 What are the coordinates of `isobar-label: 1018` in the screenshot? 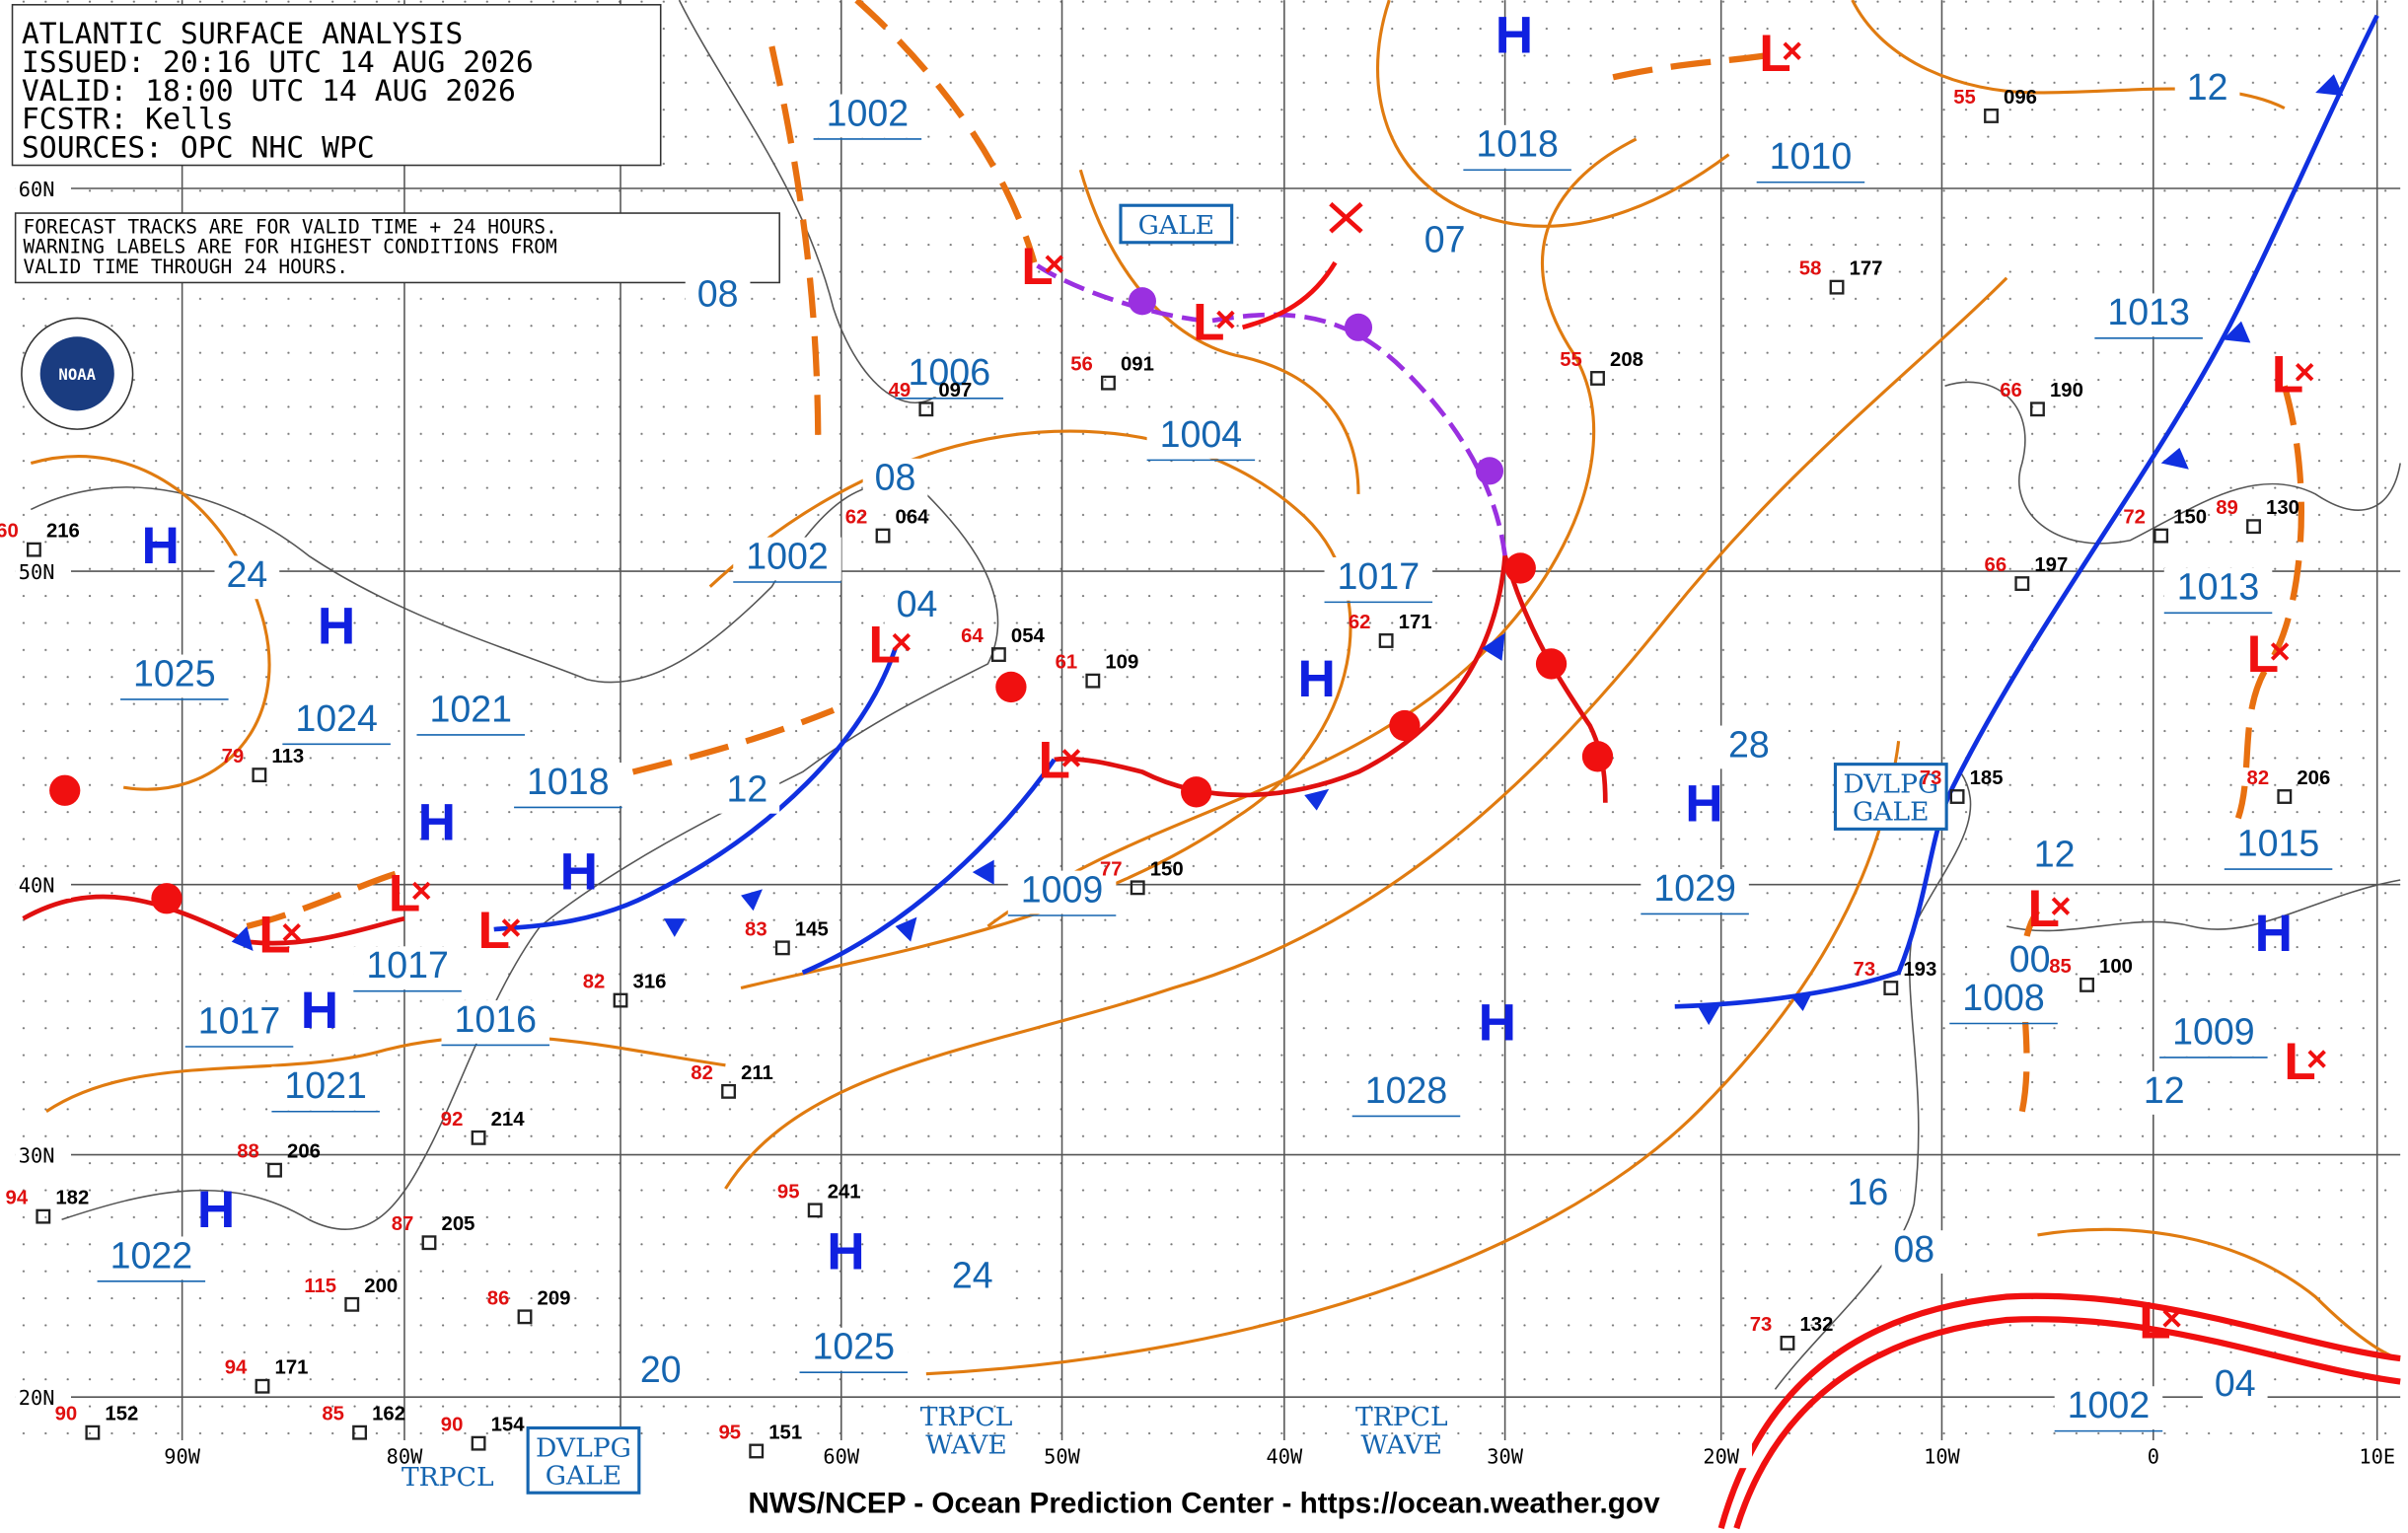 It's located at (568, 782).